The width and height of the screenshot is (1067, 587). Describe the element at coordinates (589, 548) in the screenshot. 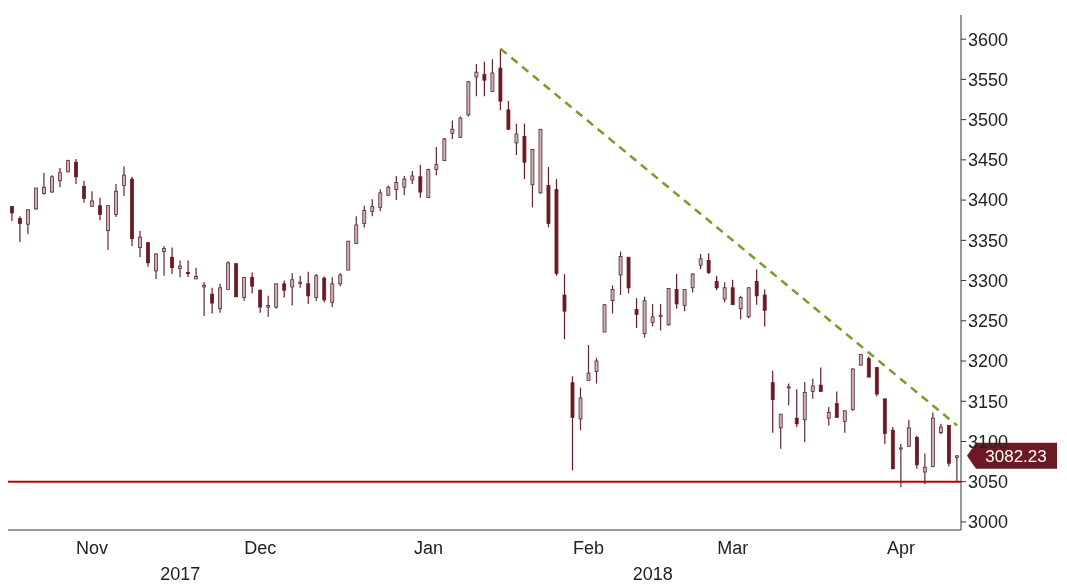

I see `x-tick-label: Feb` at that location.